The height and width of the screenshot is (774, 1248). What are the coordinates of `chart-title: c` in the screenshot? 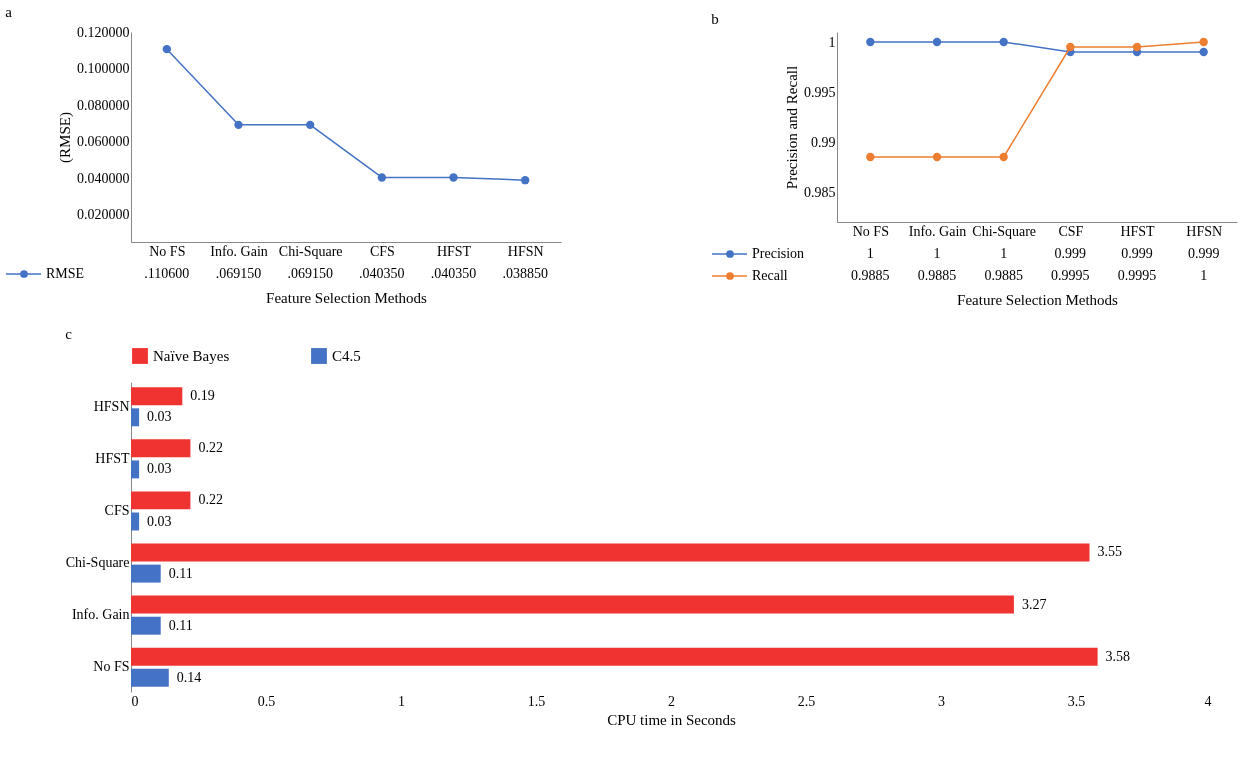 It's located at (69, 334).